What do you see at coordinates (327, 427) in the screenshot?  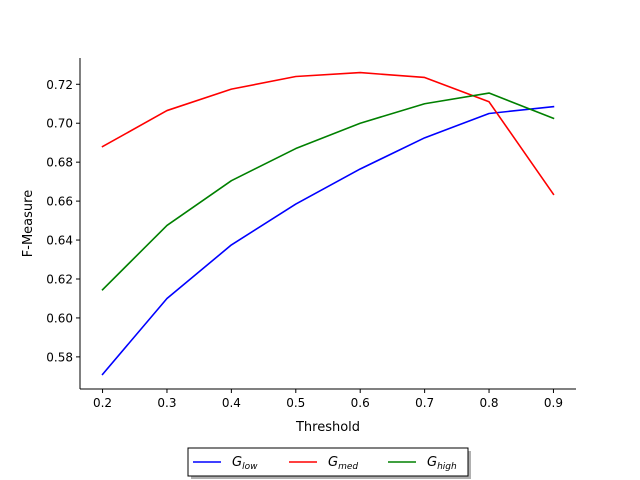 I see `x-axis-label: Threshold` at bounding box center [327, 427].